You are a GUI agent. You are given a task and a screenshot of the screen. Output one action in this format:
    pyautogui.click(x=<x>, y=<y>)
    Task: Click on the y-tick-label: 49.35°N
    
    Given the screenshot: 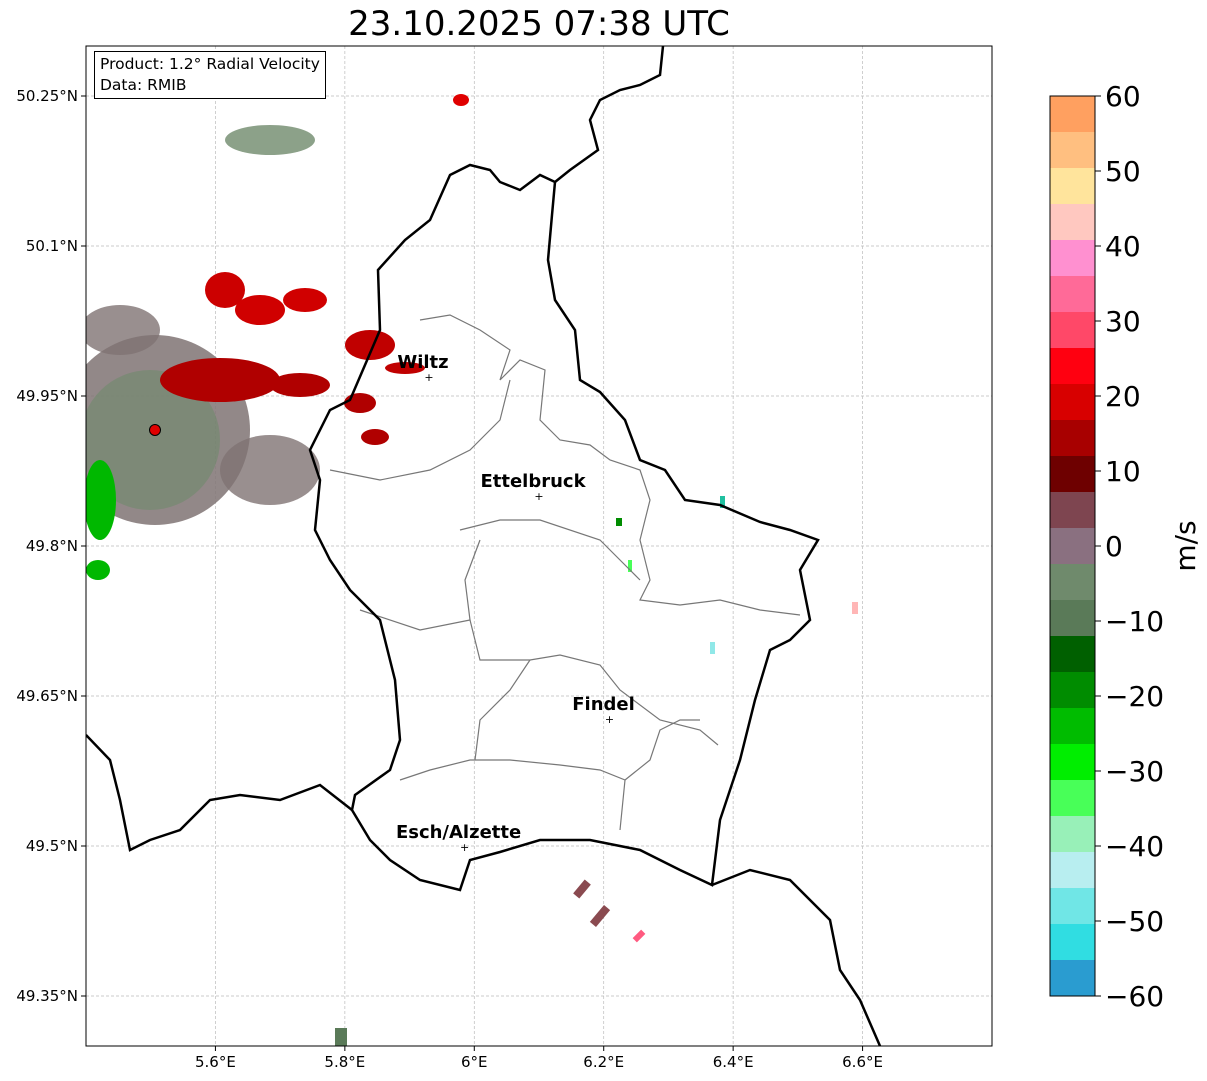 What is the action you would take?
    pyautogui.click(x=47, y=996)
    